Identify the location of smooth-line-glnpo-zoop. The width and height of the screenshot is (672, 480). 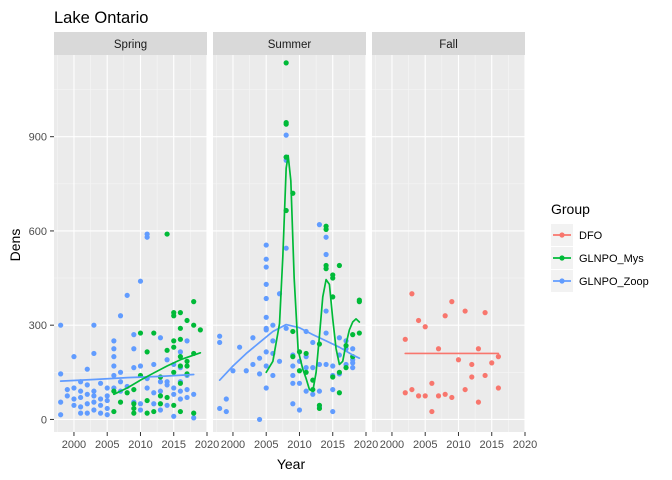
(127, 377).